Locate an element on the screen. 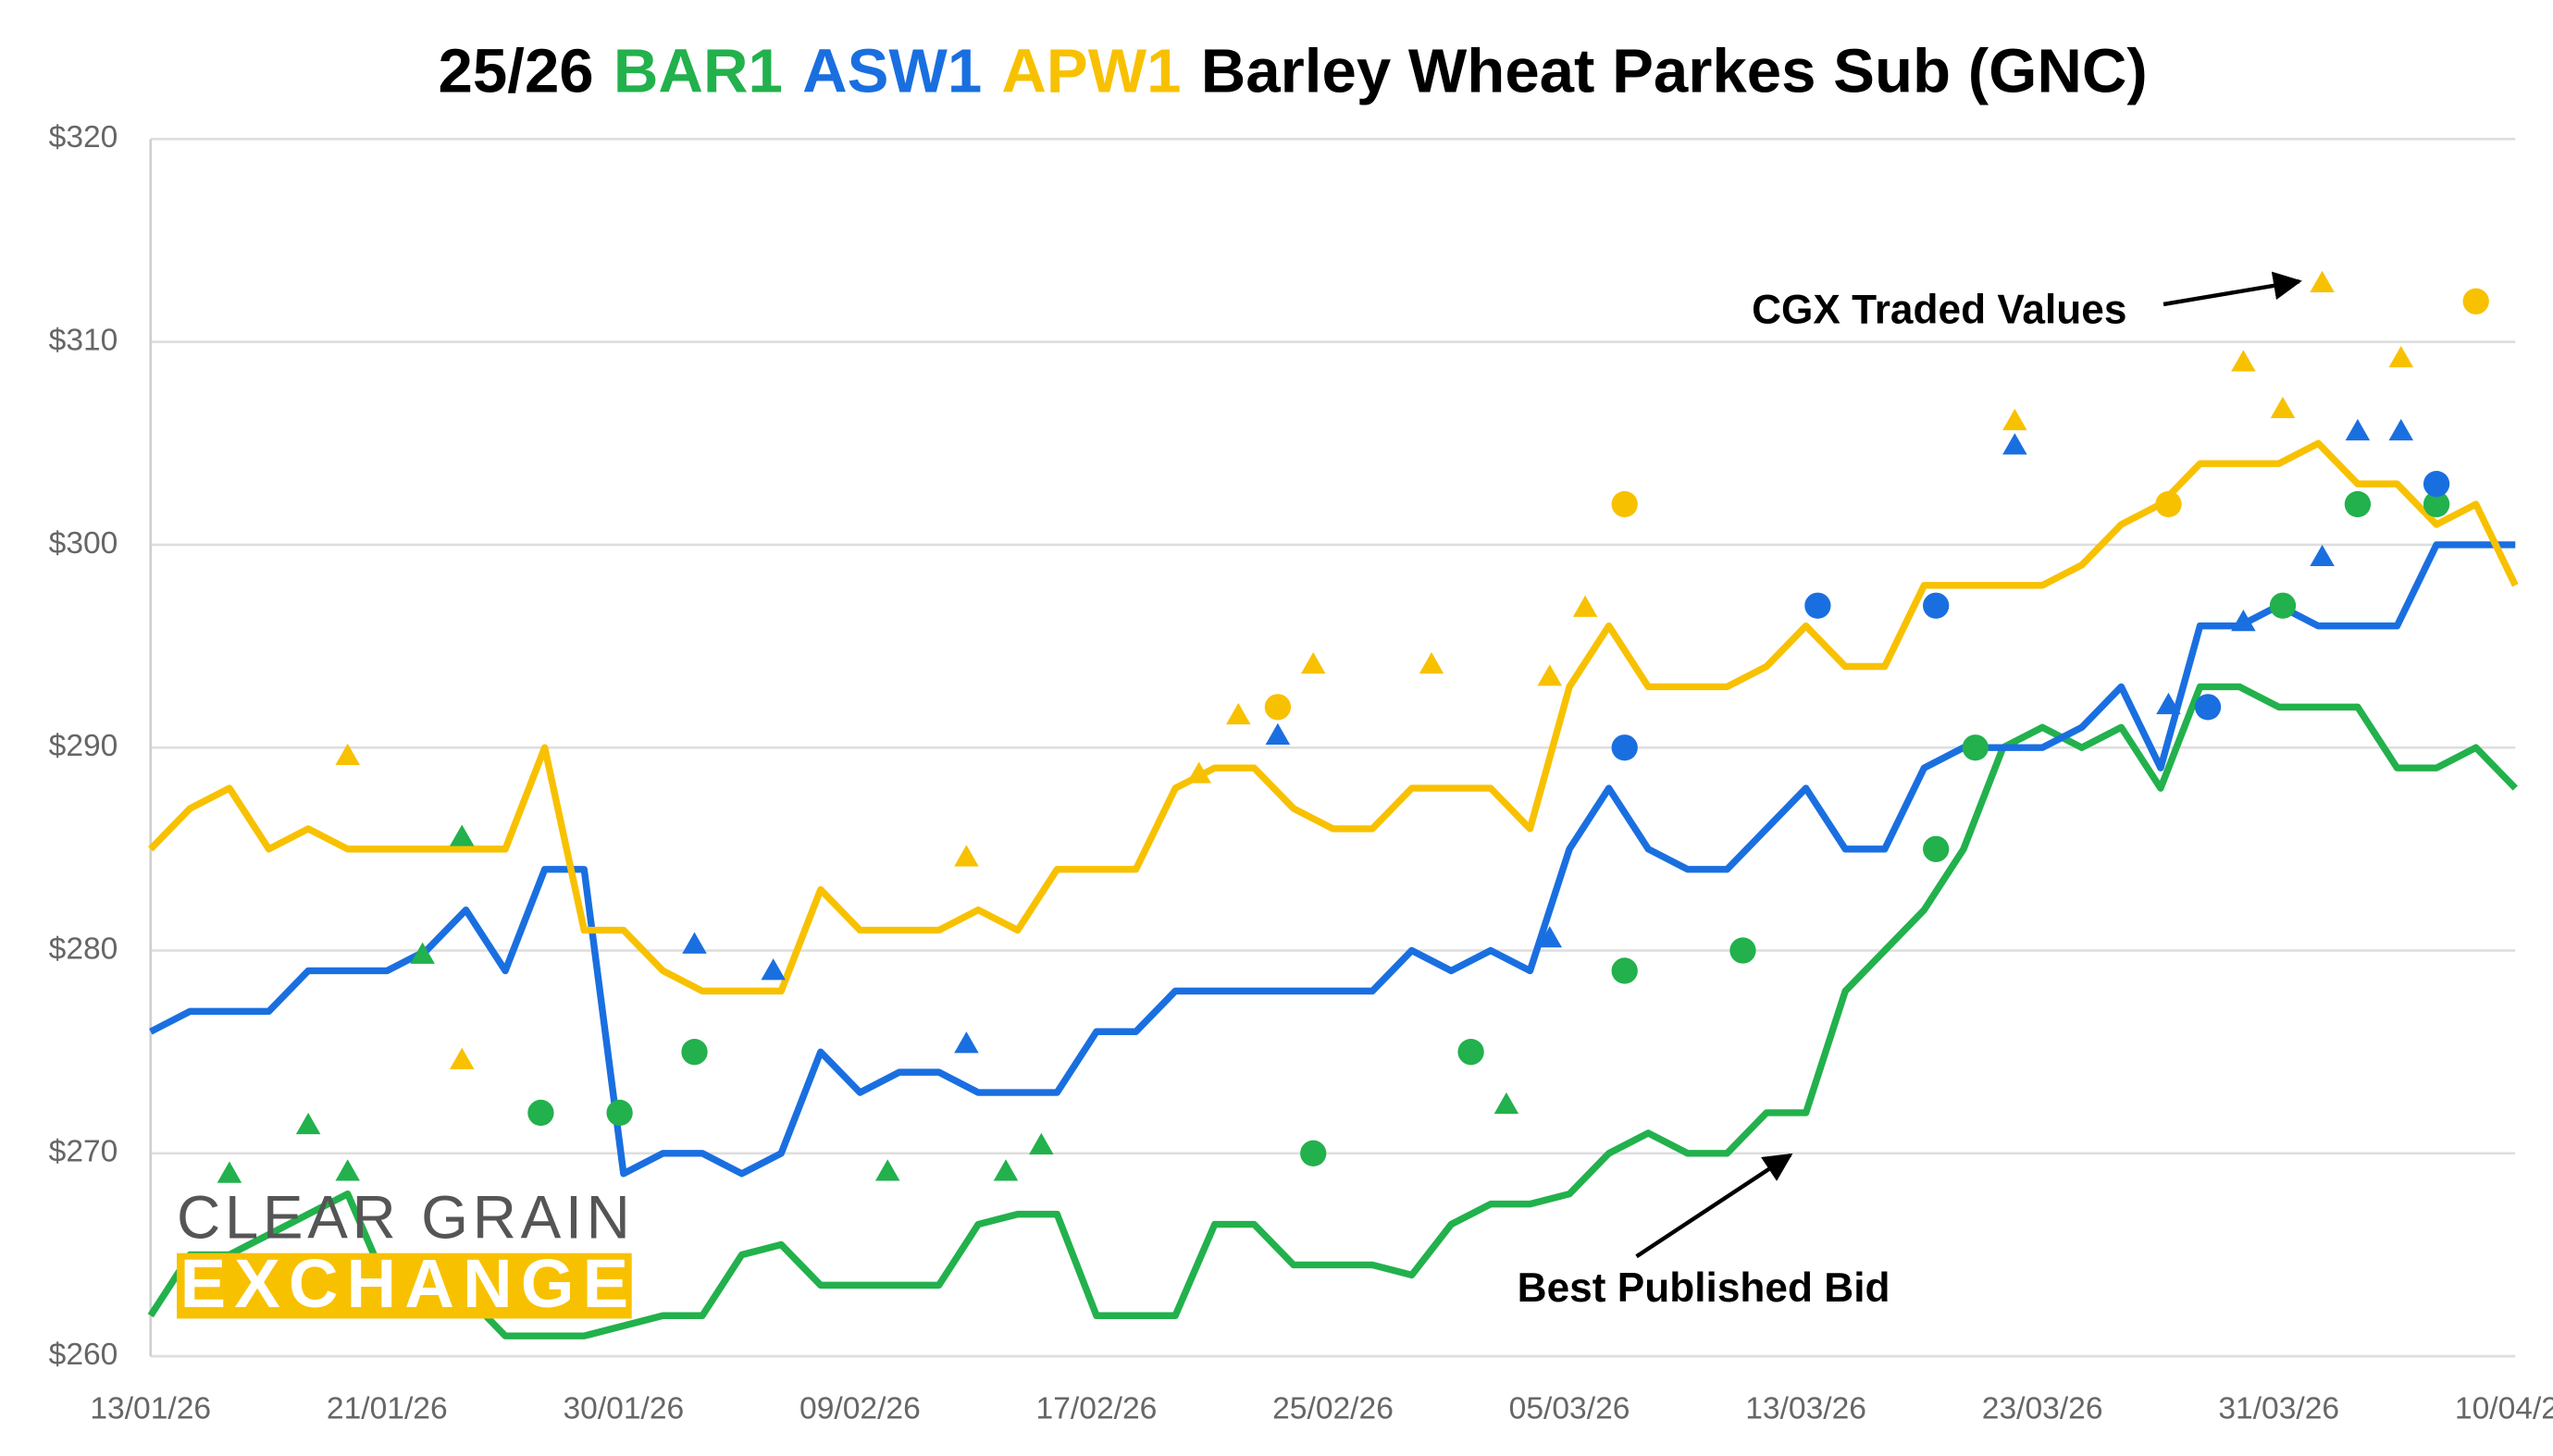 This screenshot has width=2553, height=1456. x-tick-label: 25/02/26 is located at coordinates (1333, 1408).